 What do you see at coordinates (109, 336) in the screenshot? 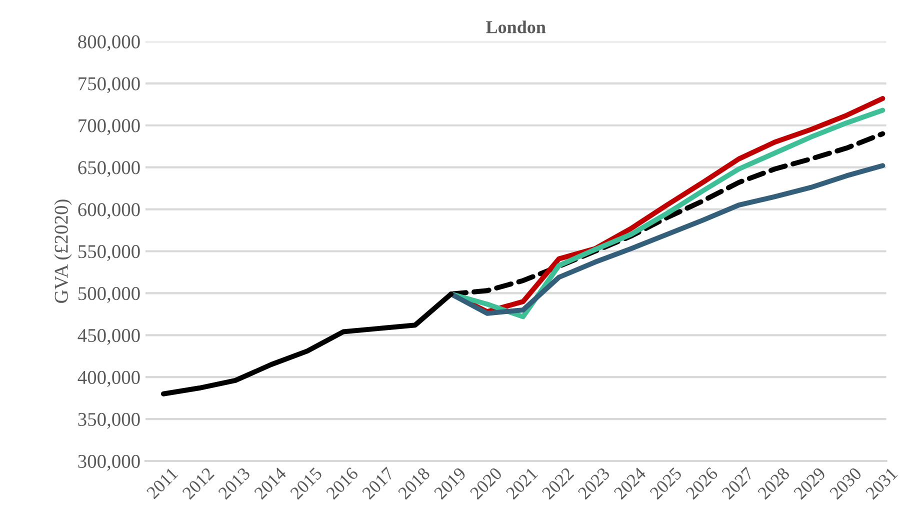
I see `y-tick-label: 450,000` at bounding box center [109, 336].